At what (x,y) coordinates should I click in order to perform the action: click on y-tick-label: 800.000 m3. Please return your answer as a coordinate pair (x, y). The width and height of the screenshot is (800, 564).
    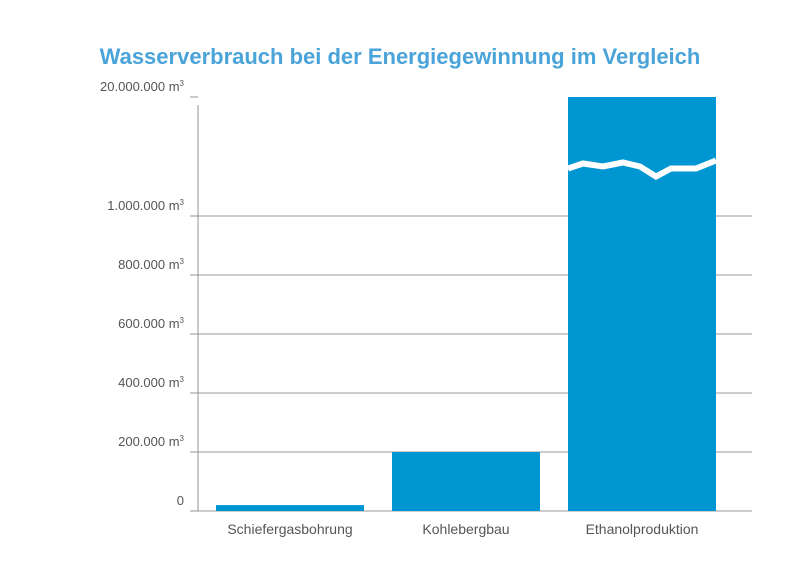
    Looking at the image, I should click on (151, 264).